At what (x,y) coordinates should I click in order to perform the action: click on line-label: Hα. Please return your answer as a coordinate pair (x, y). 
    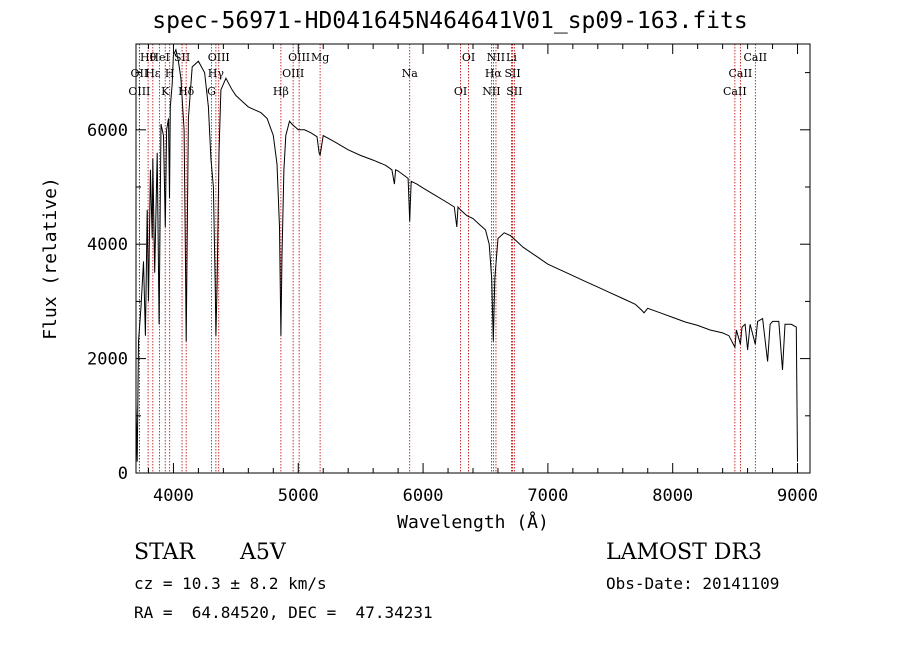
    Looking at the image, I should click on (494, 73).